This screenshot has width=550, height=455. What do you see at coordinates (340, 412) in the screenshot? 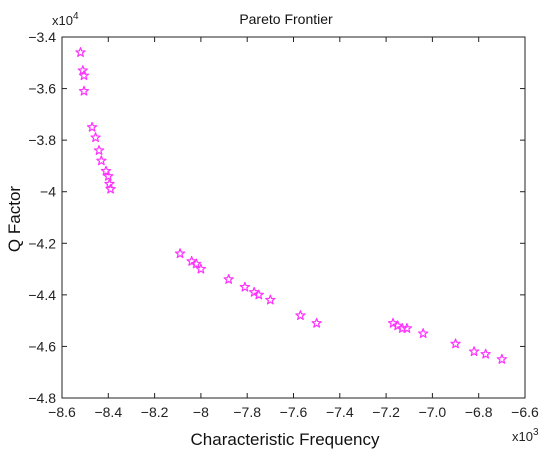
I see `x-tick-label: −7.4` at bounding box center [340, 412].